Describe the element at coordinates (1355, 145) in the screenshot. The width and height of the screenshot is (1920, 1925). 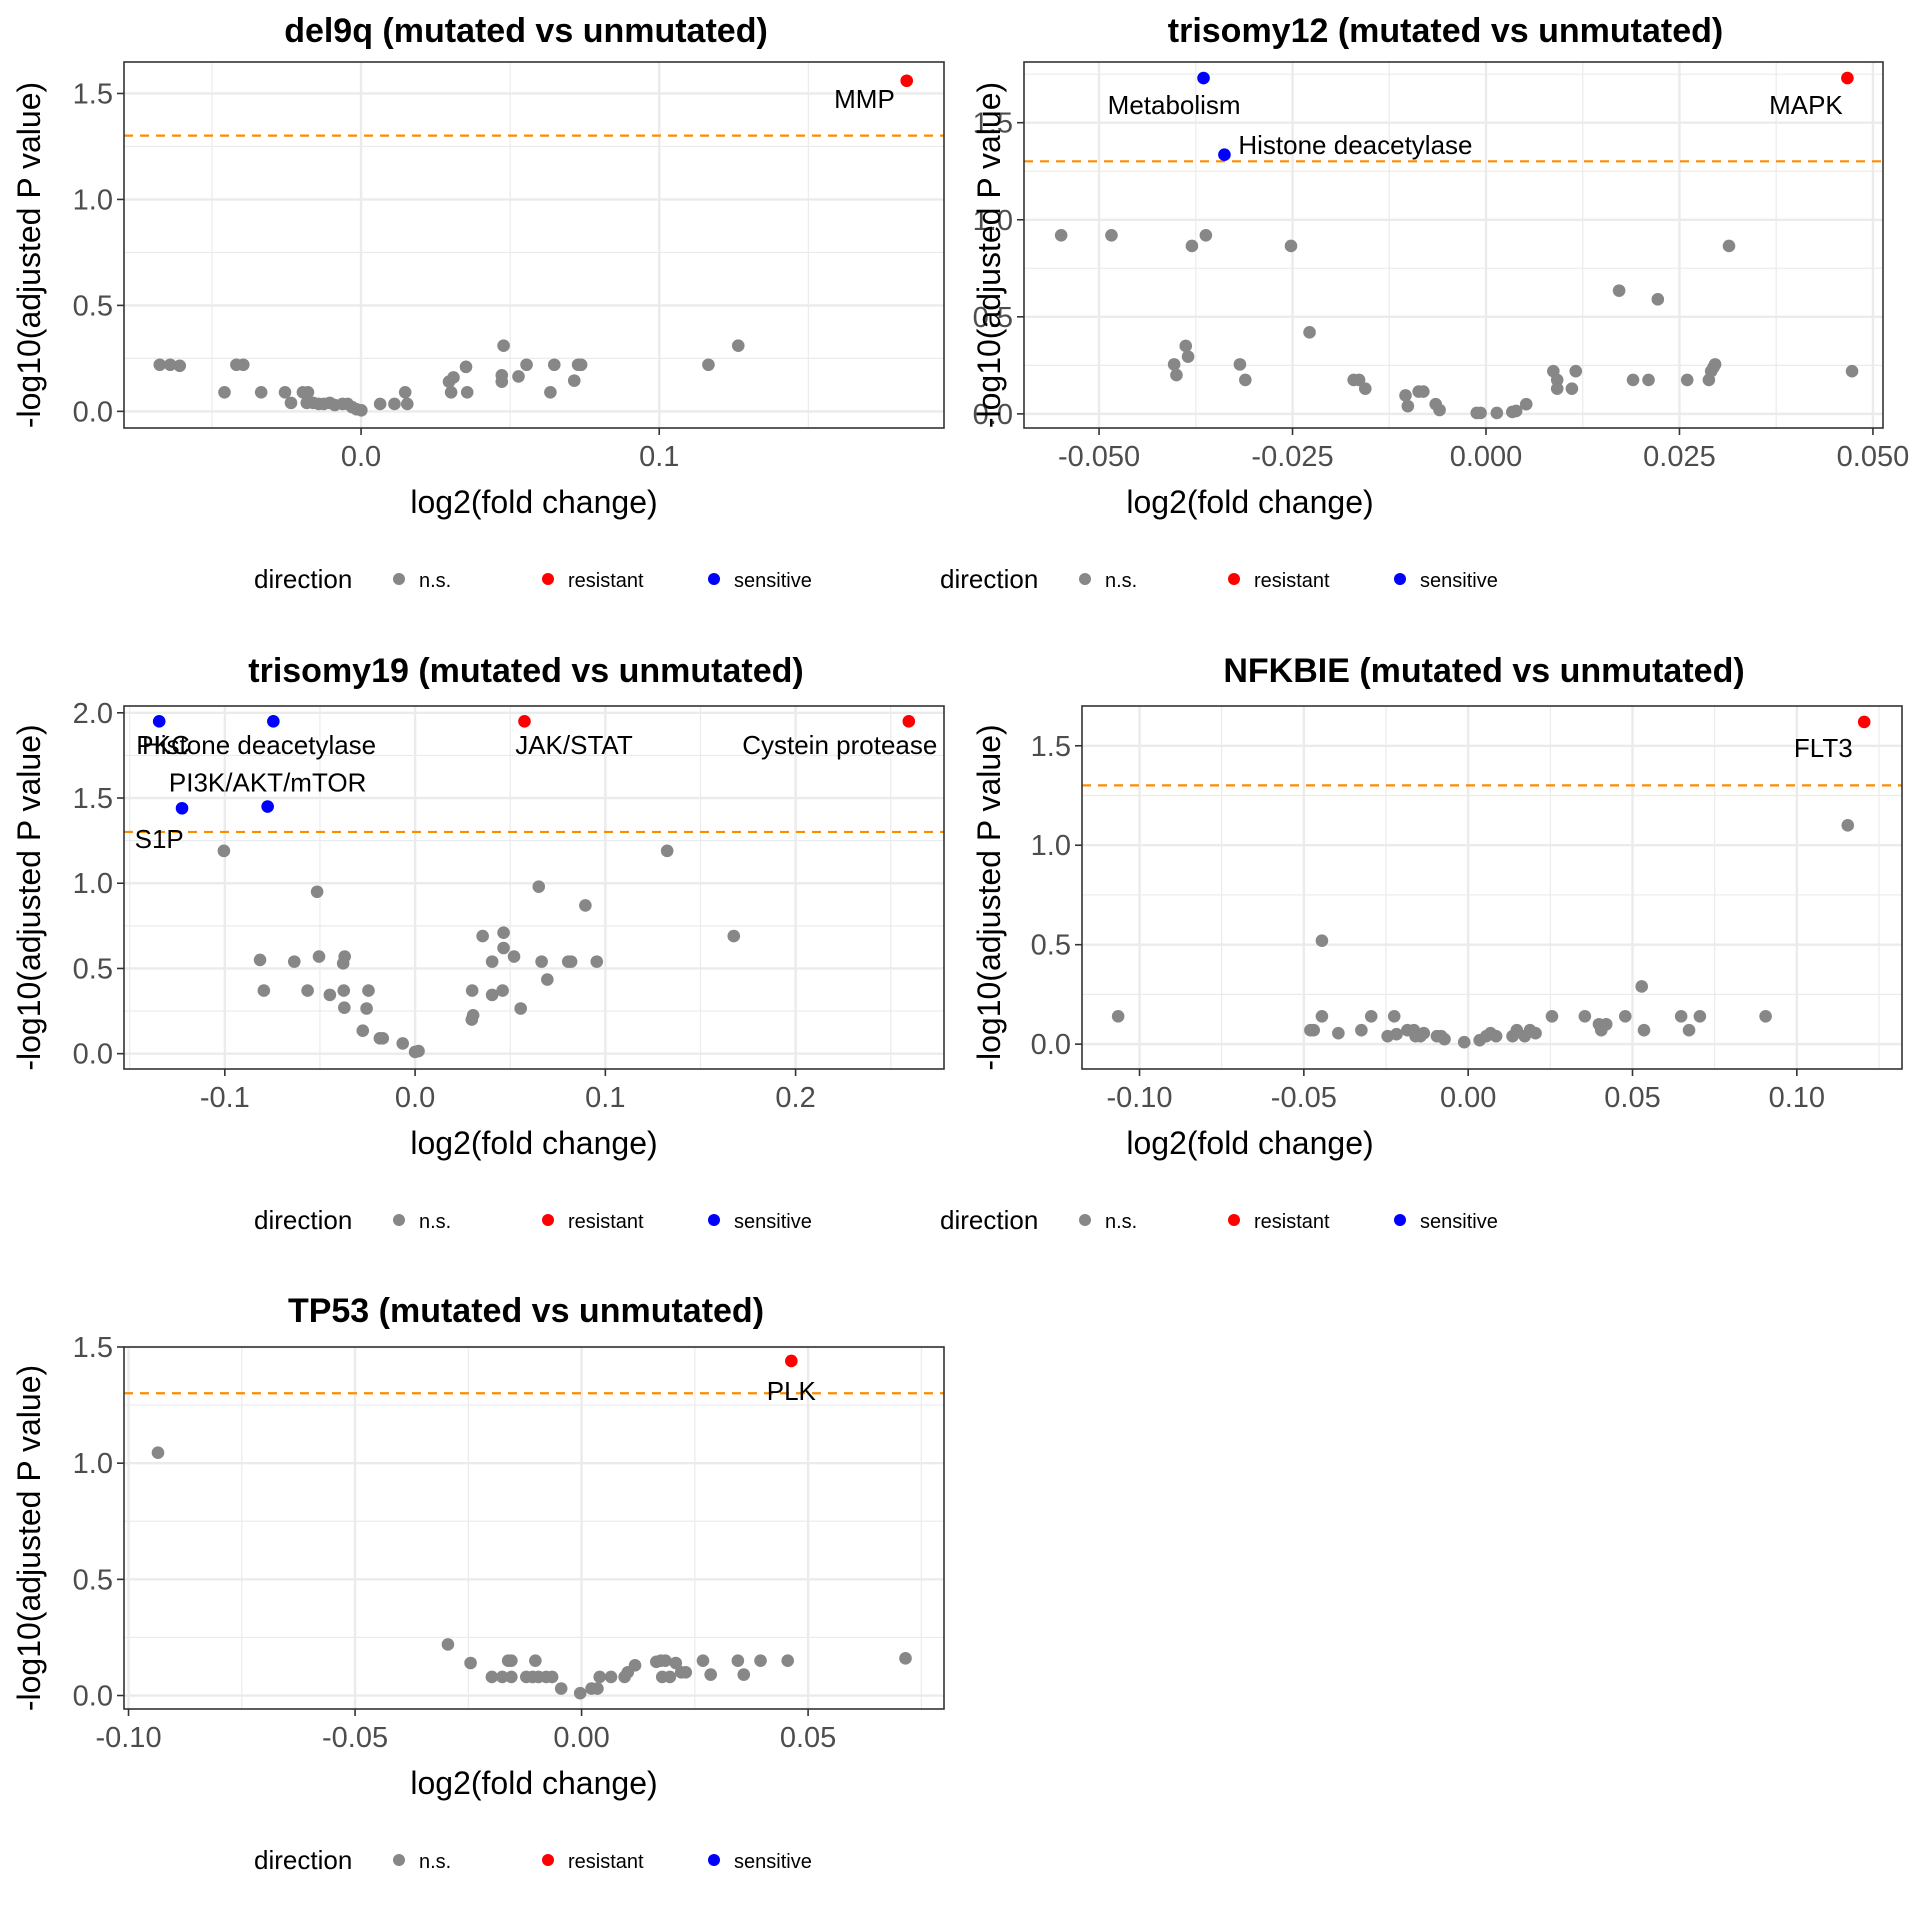
I see `point-label: Histone deacetylase` at that location.